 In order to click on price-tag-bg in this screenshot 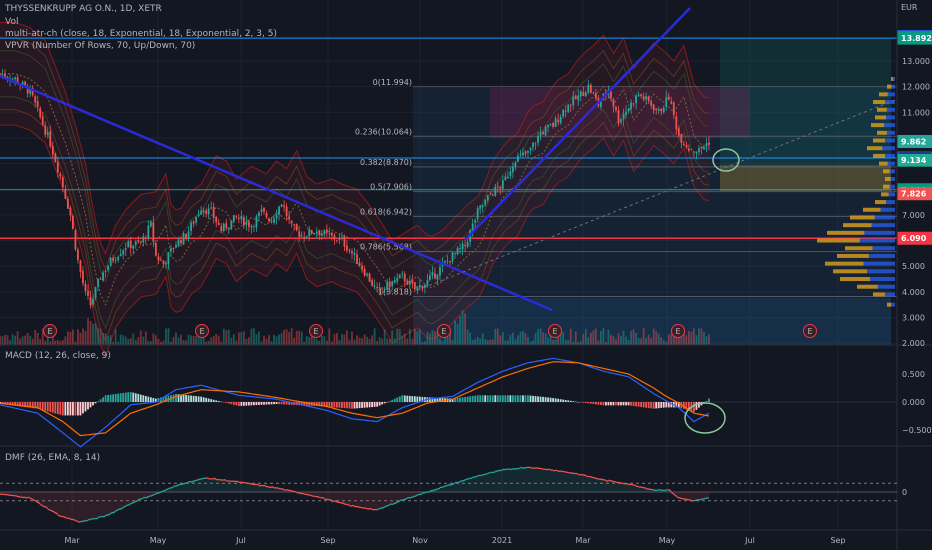, I will do `click(914, 141)`.